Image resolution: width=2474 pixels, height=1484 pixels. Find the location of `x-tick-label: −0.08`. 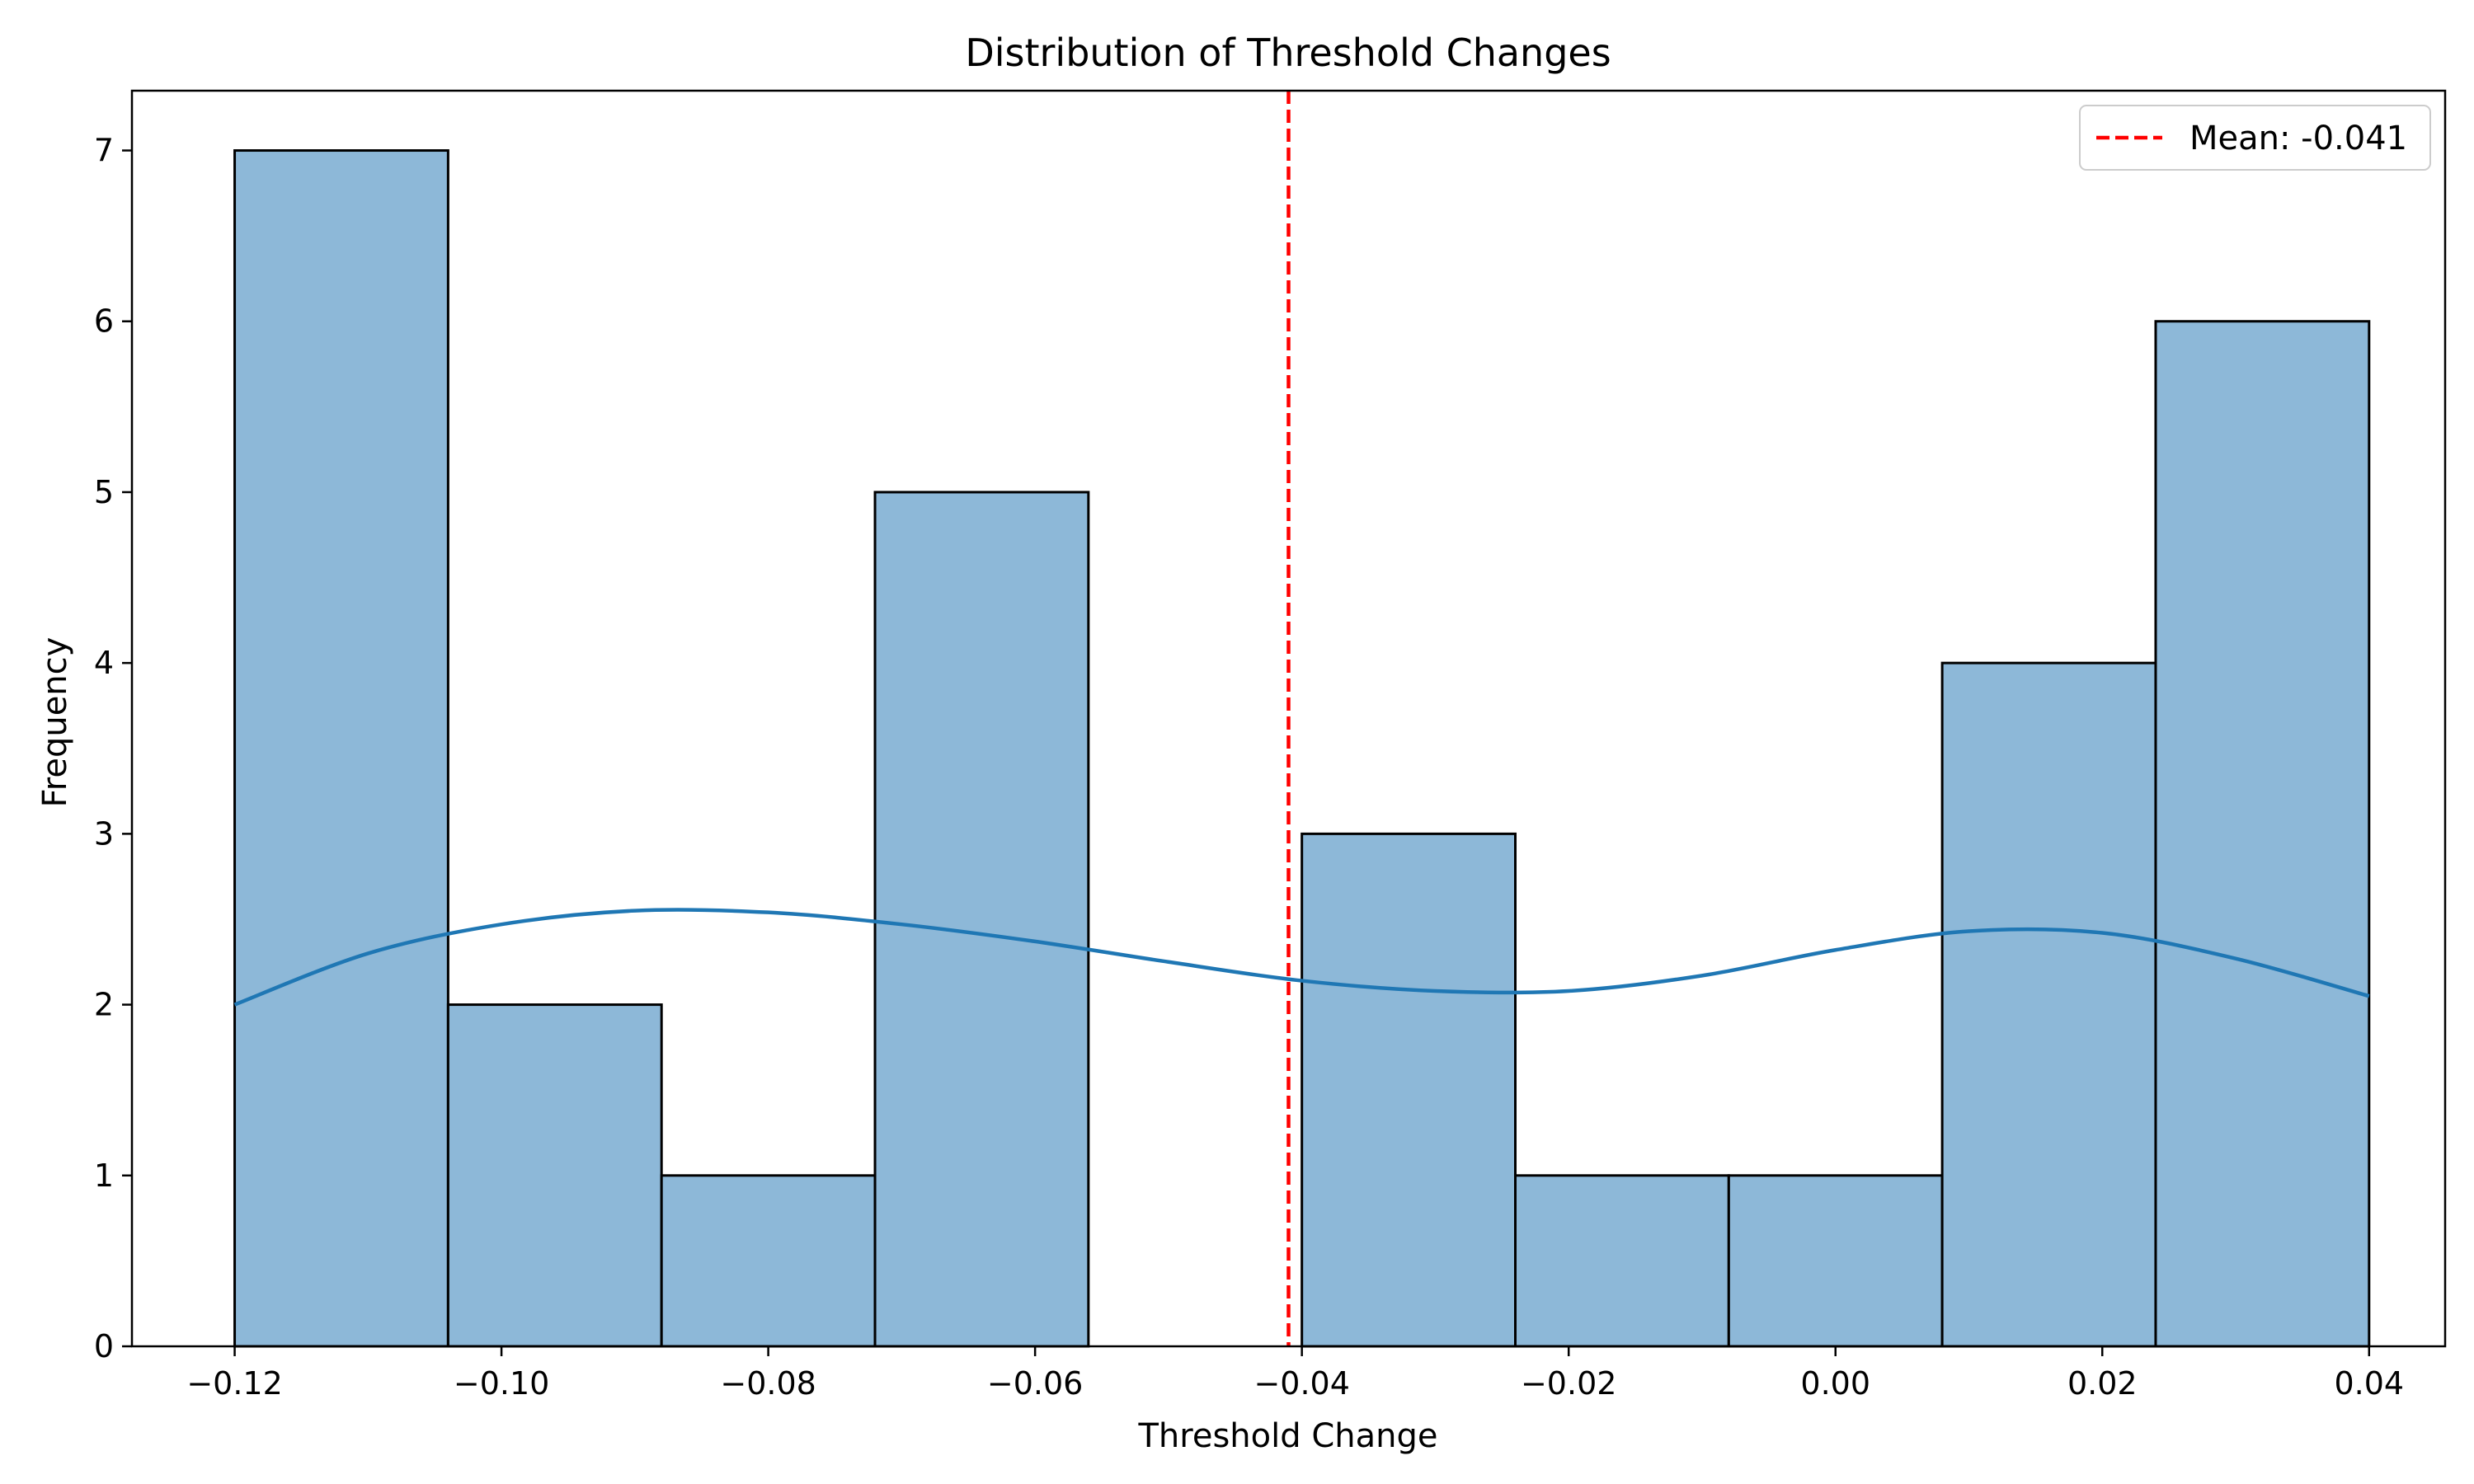

x-tick-label: −0.08 is located at coordinates (768, 1383).